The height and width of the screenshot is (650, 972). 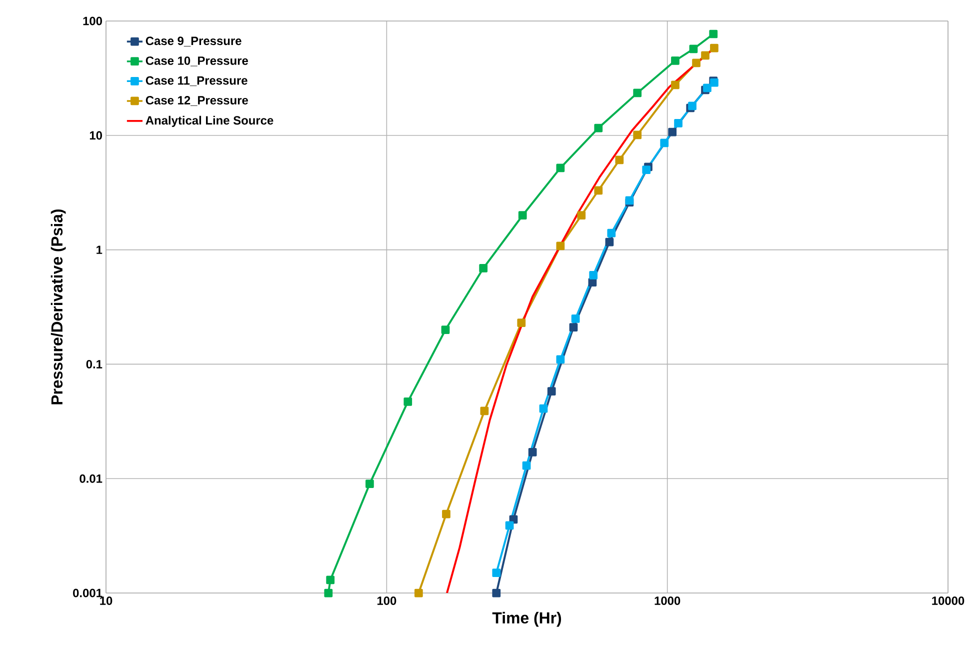 What do you see at coordinates (197, 61) in the screenshot?
I see `legend-label: Case 10_Pressure` at bounding box center [197, 61].